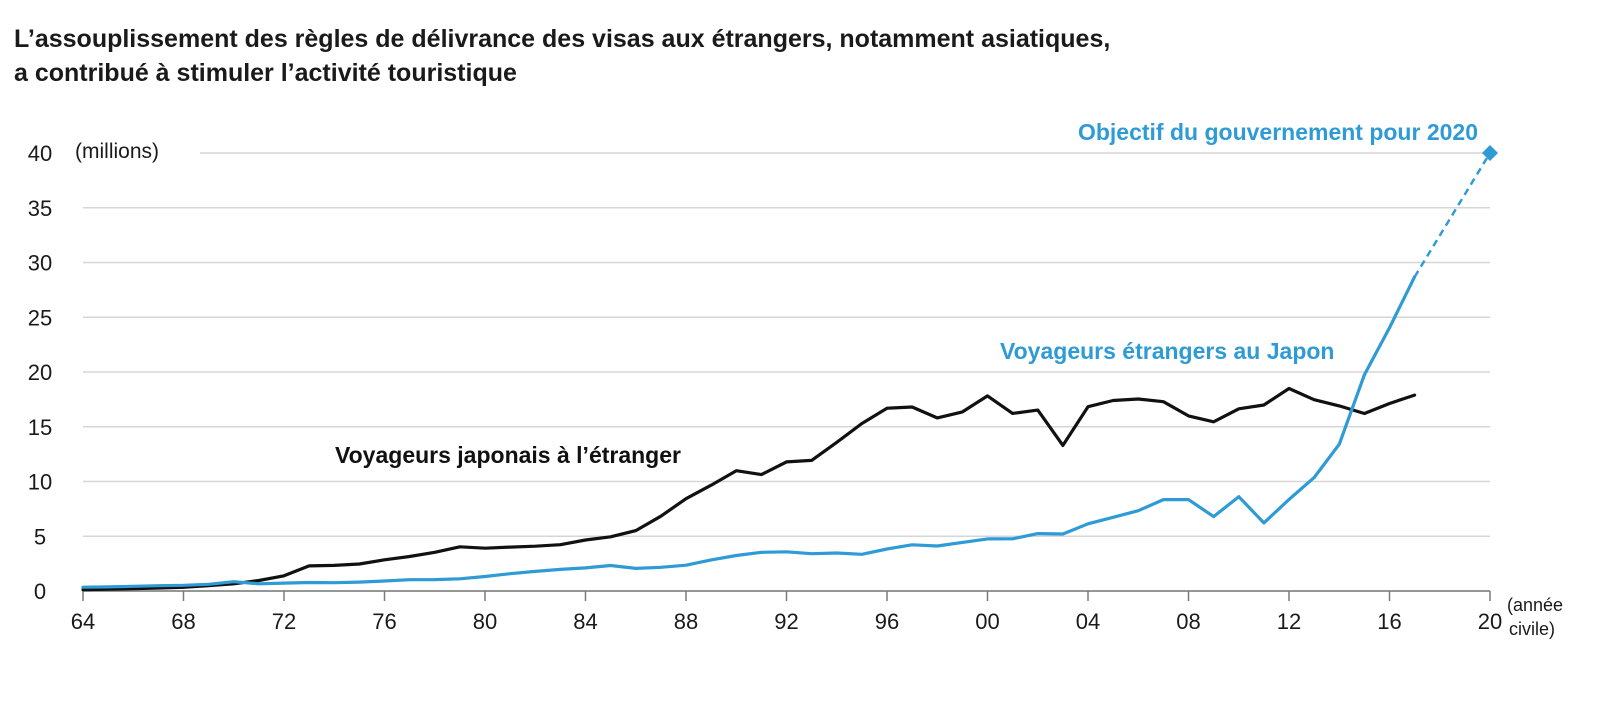  I want to click on series-label-foreign-travelers: Voyageurs étrangers au Japon, so click(1167, 351).